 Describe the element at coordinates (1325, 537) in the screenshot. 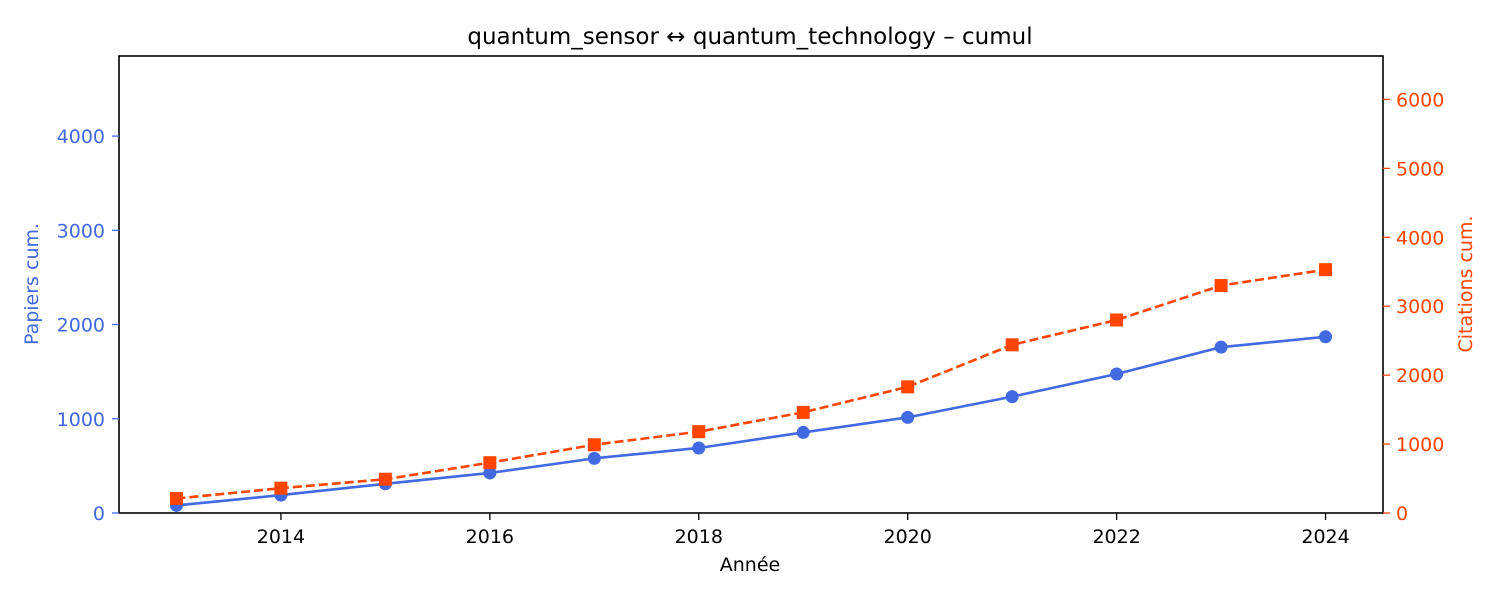

I see `x-tick-label: 2024` at that location.